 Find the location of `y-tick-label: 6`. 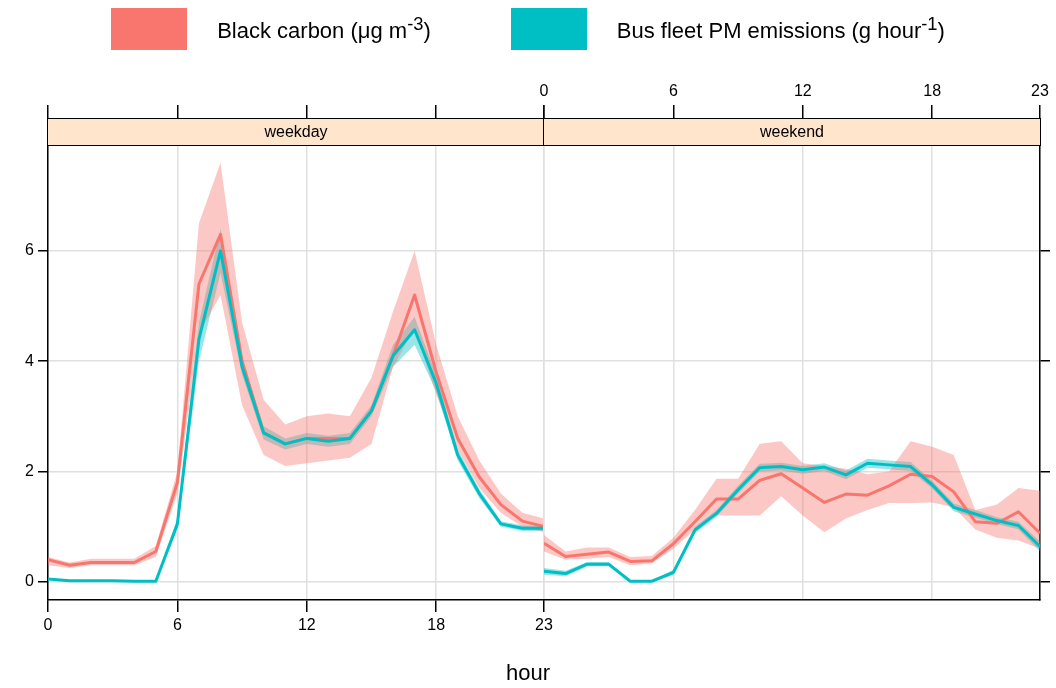

y-tick-label: 6 is located at coordinates (30, 250).